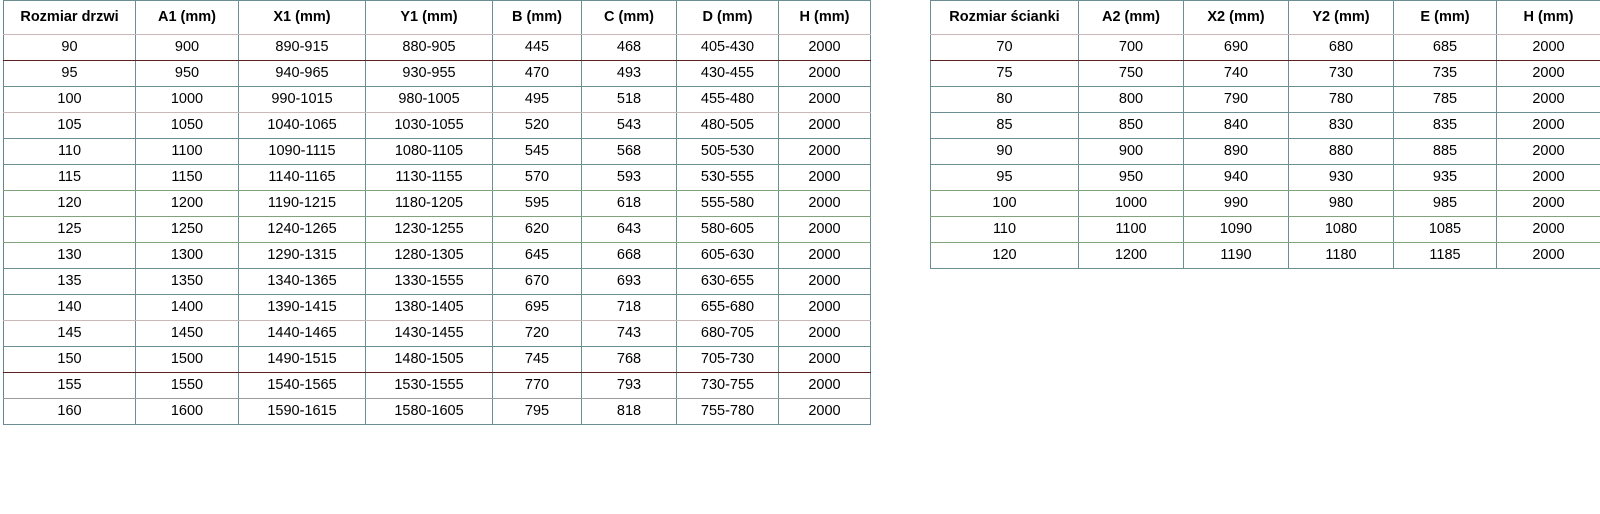 This screenshot has height=514, width=1600. What do you see at coordinates (537, 151) in the screenshot?
I see `cell: 545` at bounding box center [537, 151].